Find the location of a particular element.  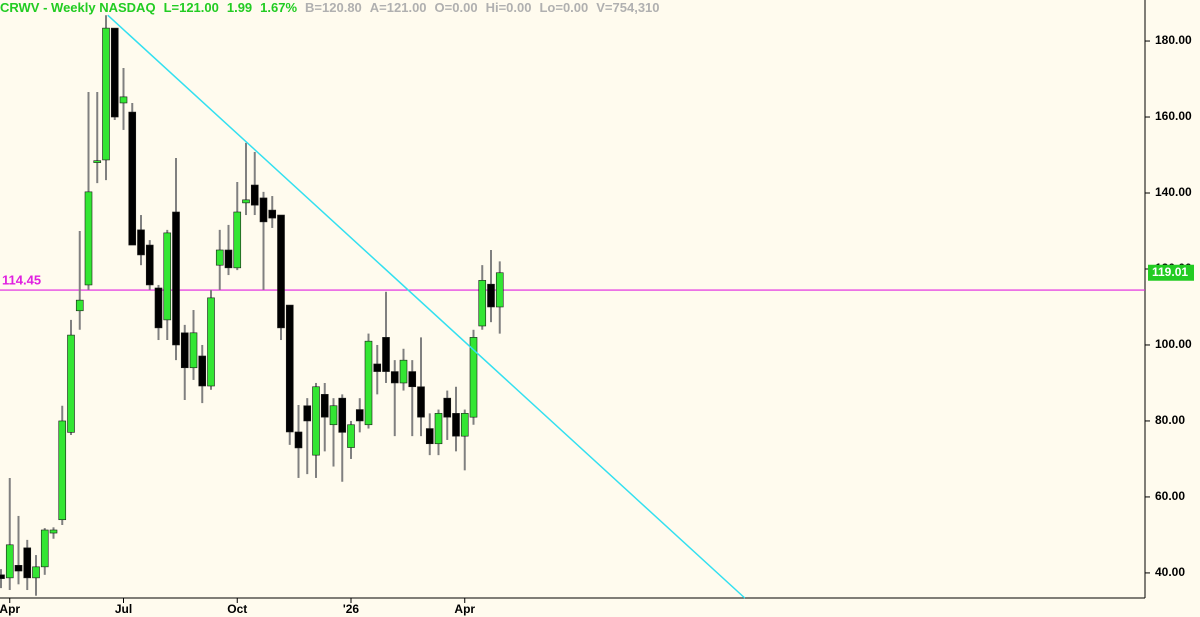

stat: Lo=0.00 is located at coordinates (564, 7).